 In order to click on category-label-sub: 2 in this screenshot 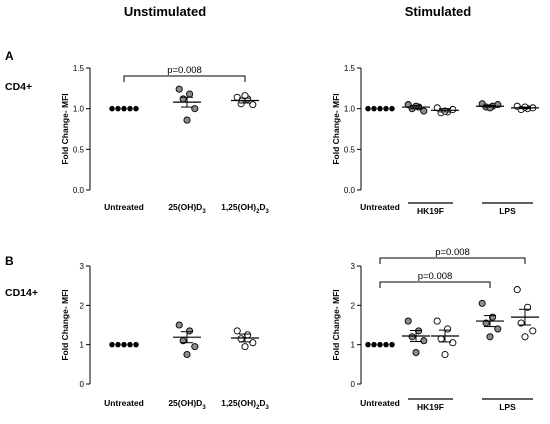, I will do `click(258, 212)`.